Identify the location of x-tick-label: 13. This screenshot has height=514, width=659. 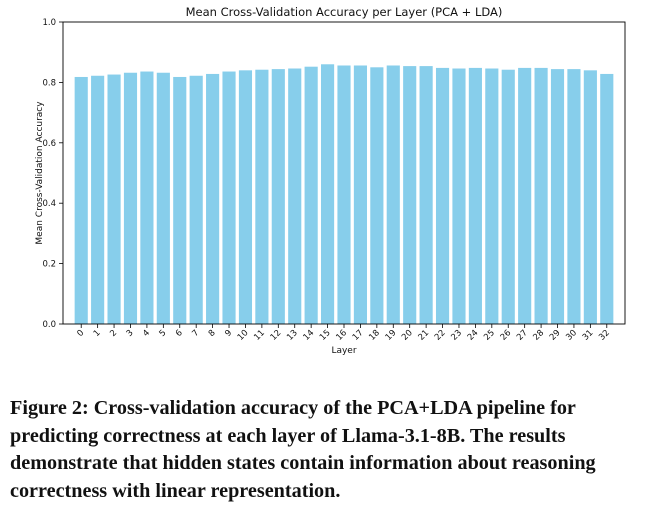
(292, 335).